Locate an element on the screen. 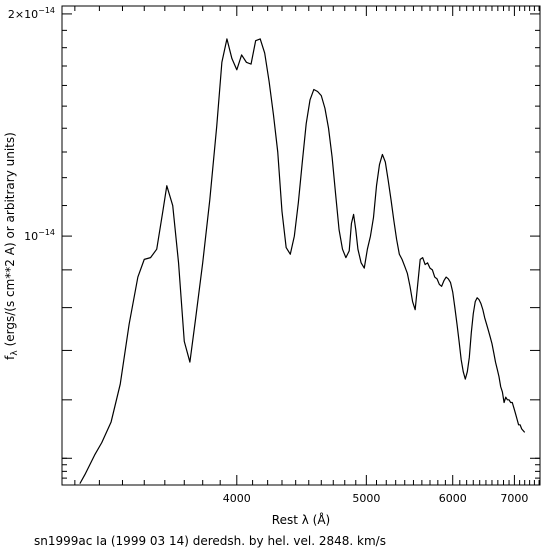 Image resolution: width=542 pixels, height=548 pixels. y-tick-label-mantissa: 2×10 is located at coordinates (23, 14).